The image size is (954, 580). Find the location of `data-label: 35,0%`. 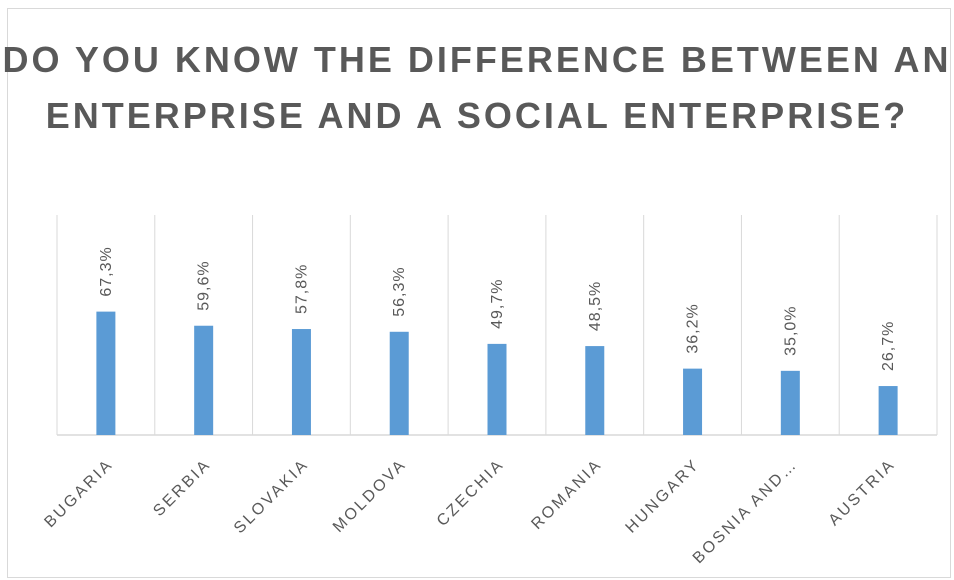

data-label: 35,0% is located at coordinates (790, 330).